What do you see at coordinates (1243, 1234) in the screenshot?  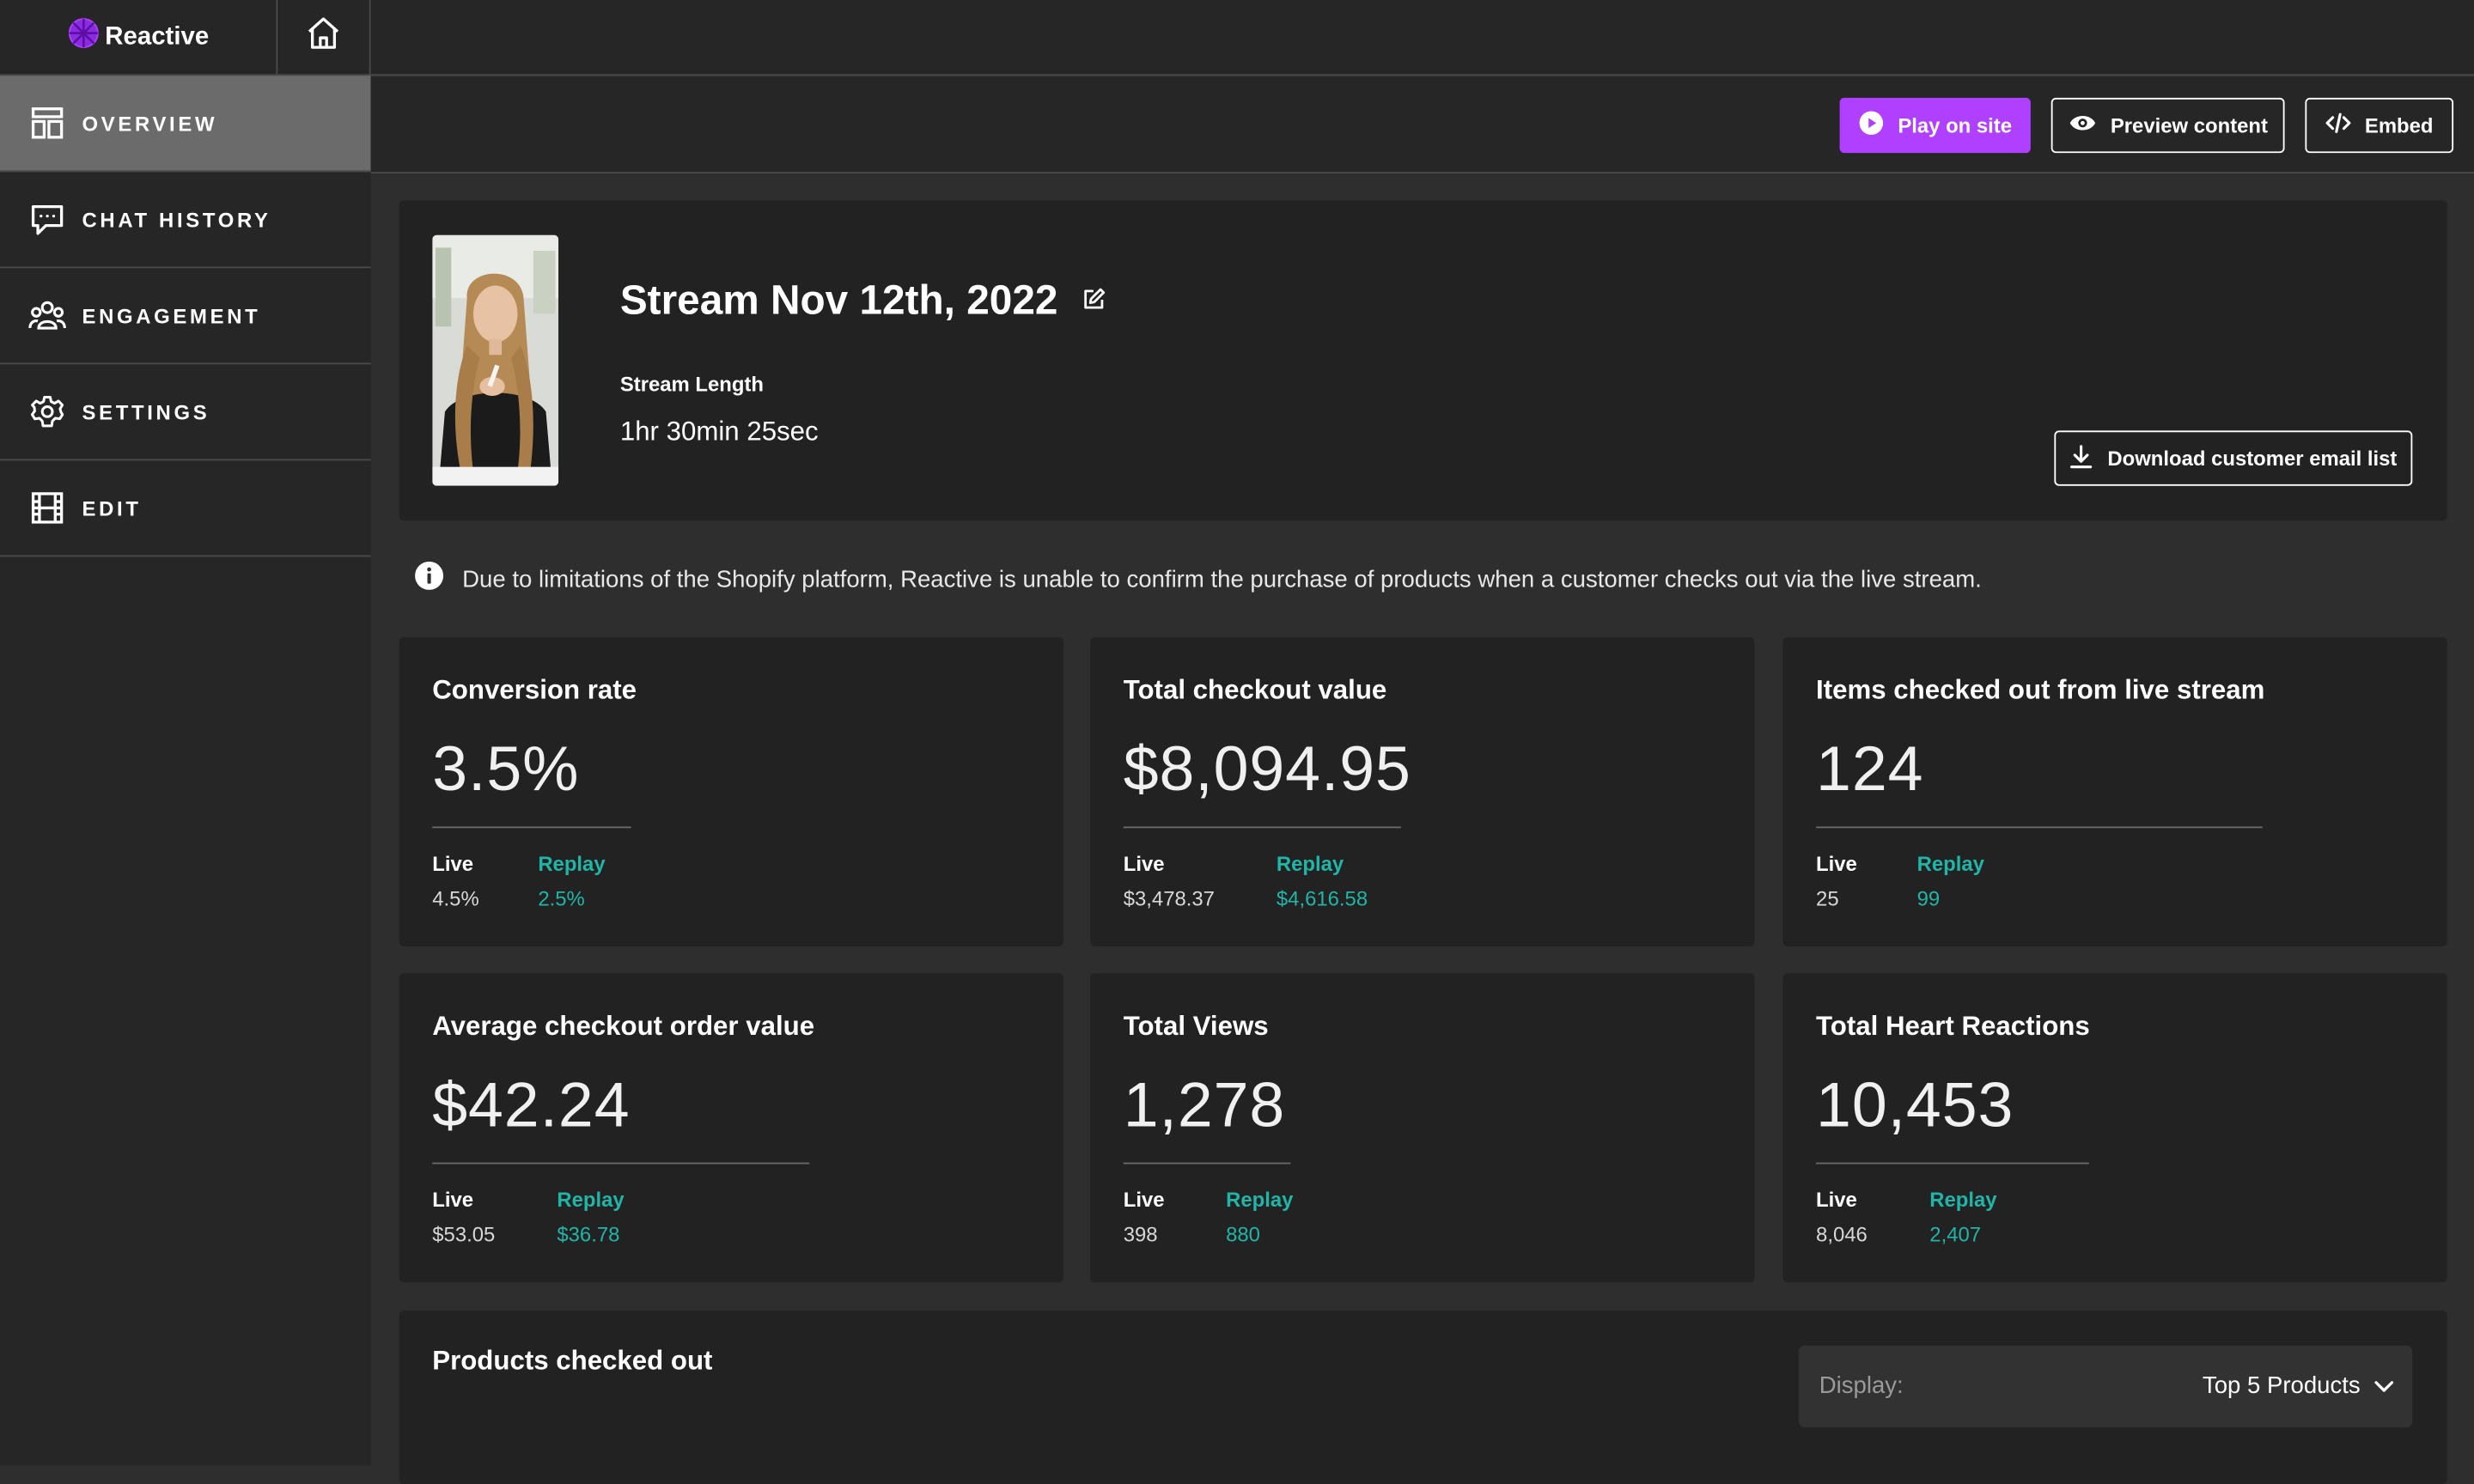 I see `stat-replay-value: 880` at bounding box center [1243, 1234].